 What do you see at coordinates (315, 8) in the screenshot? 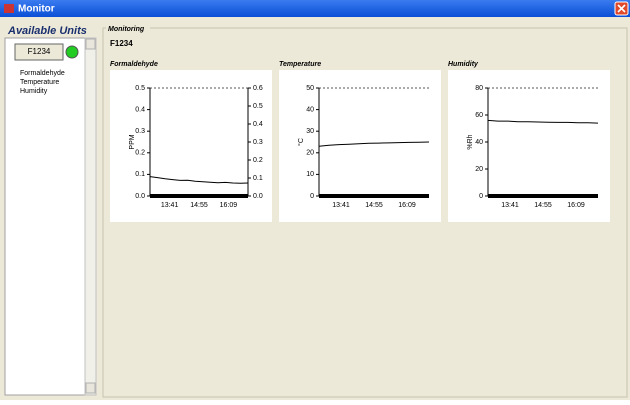
I see `title-bar` at bounding box center [315, 8].